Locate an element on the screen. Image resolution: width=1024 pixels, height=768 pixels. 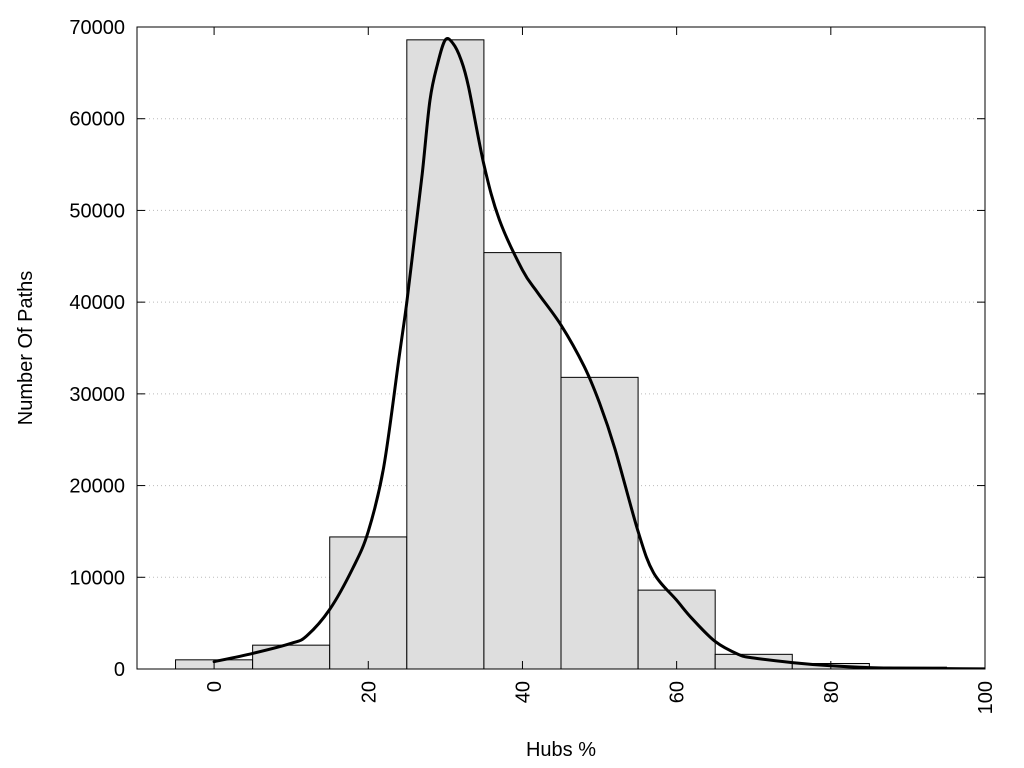
x-tick-label: 40 is located at coordinates (523, 692).